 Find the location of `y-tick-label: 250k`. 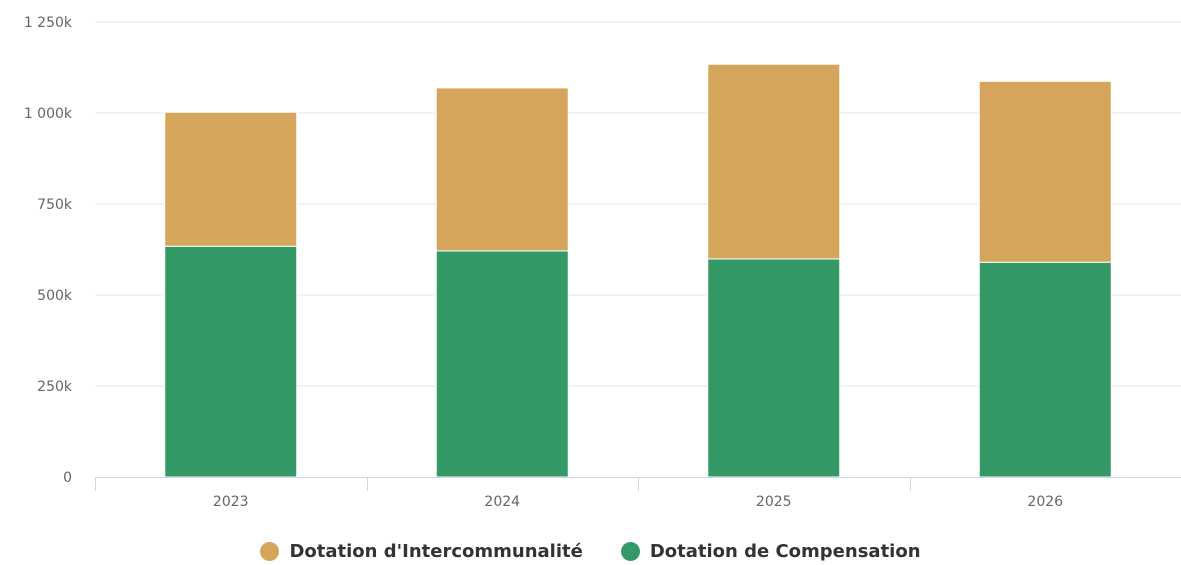

y-tick-label: 250k is located at coordinates (55, 387).